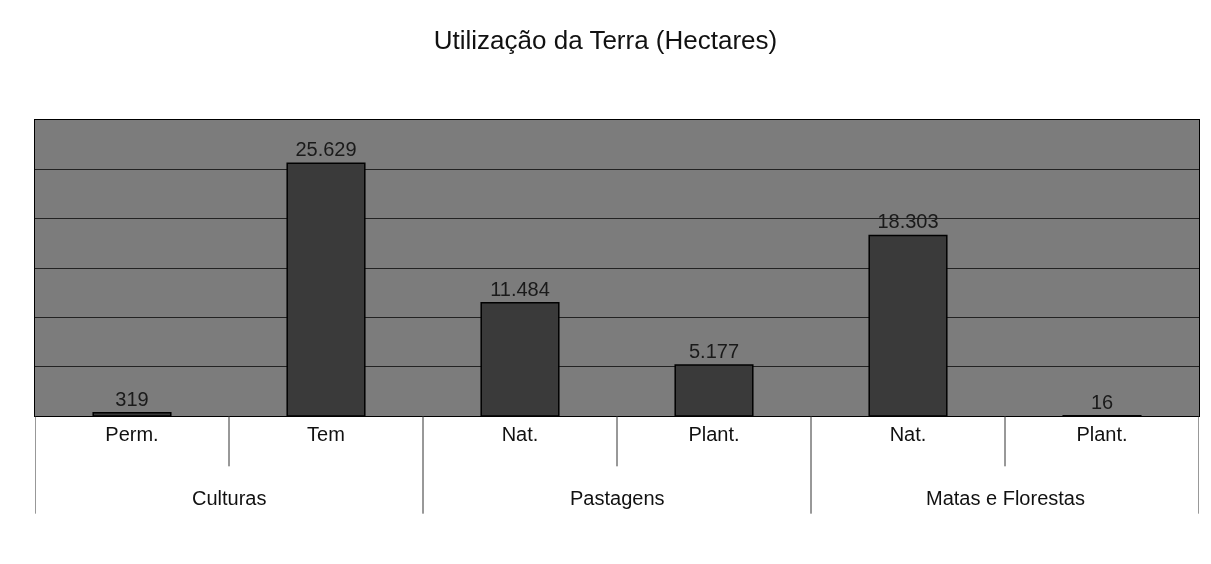  Describe the element at coordinates (132, 398) in the screenshot. I see `data-label: 319` at that location.